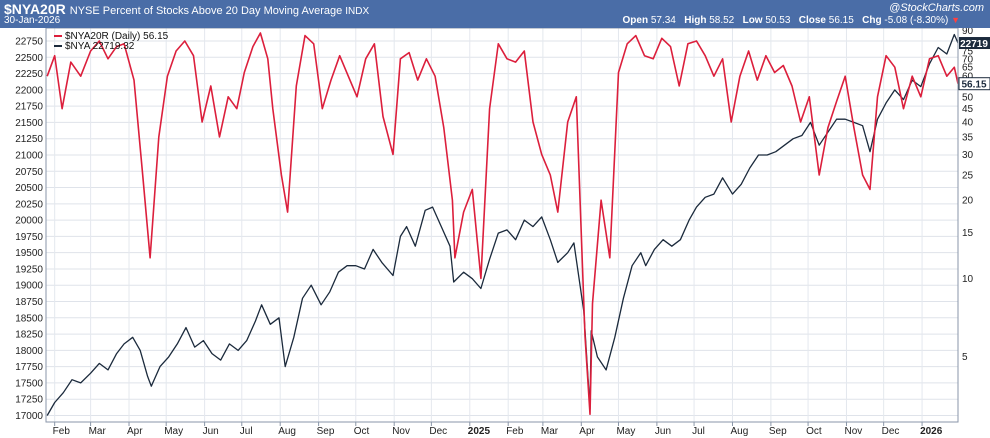  Describe the element at coordinates (968, 175) in the screenshot. I see `right-tick-label: 25` at that location.